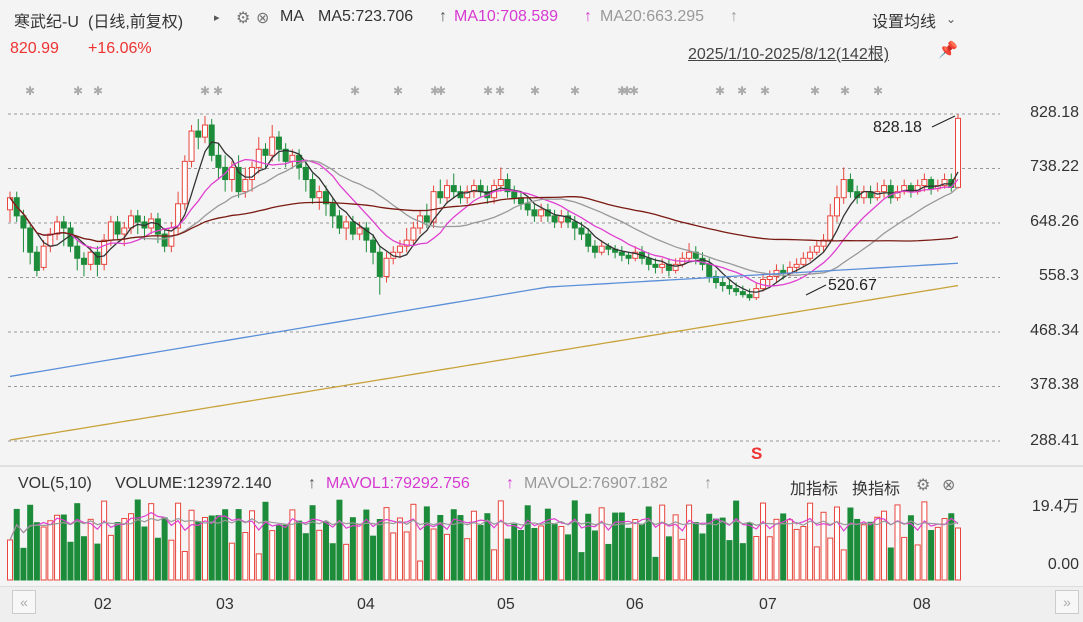 This screenshot has width=1083, height=622. What do you see at coordinates (225, 604) in the screenshot?
I see `x-tick-03: 03` at bounding box center [225, 604].